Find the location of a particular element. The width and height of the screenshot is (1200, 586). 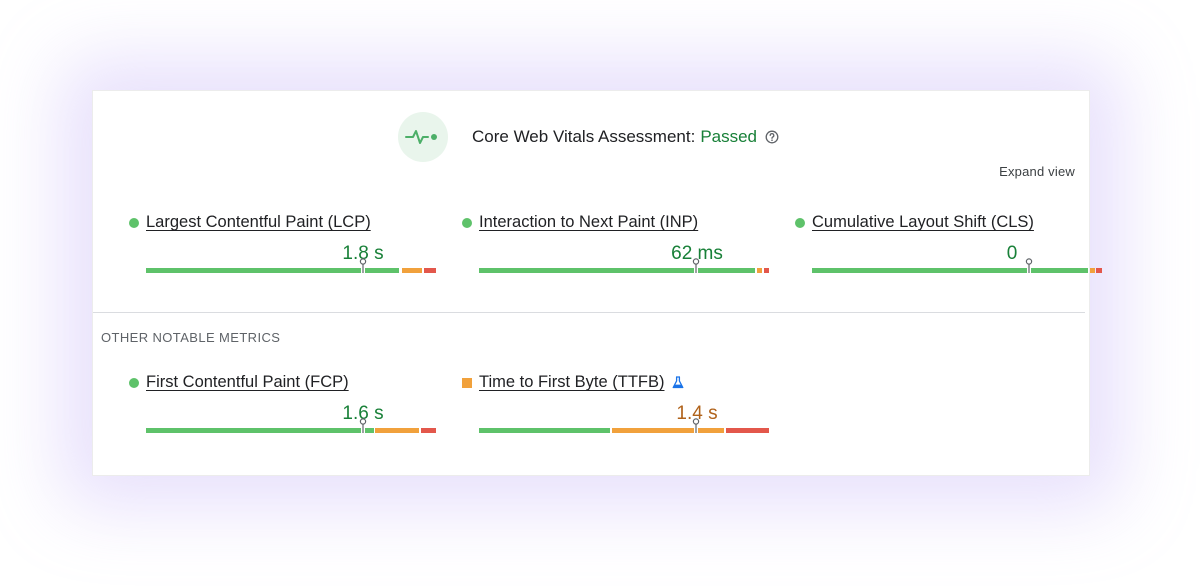

metric-ttfb: Time to First Byte (TTFB) 1.4 s is located at coordinates (606, 413).